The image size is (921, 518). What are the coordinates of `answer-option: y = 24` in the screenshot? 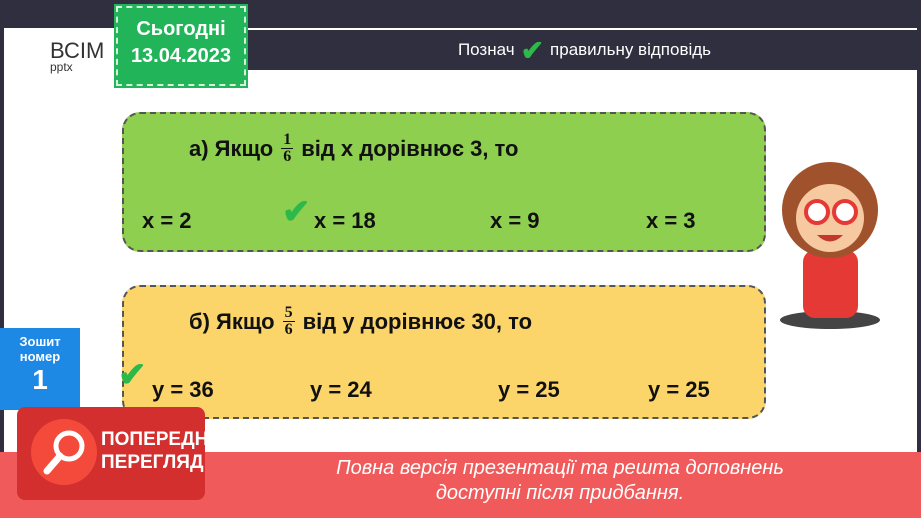 It's located at (341, 389).